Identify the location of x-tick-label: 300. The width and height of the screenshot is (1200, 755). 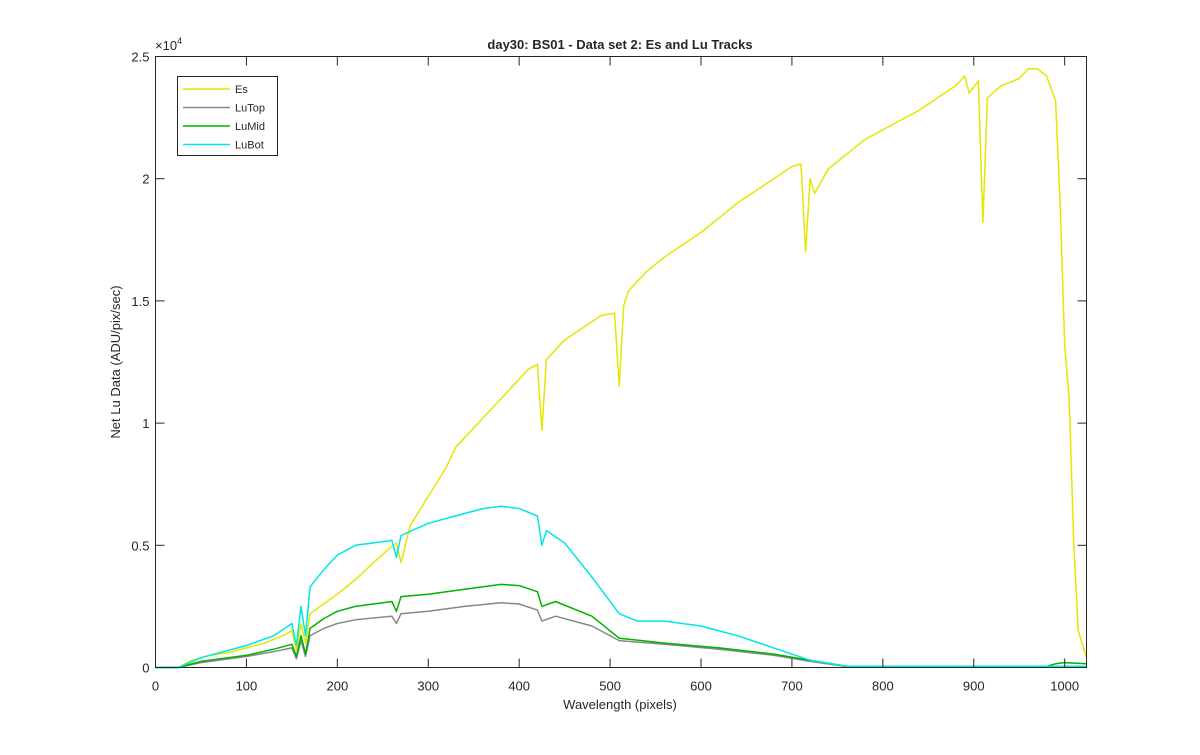
(428, 686).